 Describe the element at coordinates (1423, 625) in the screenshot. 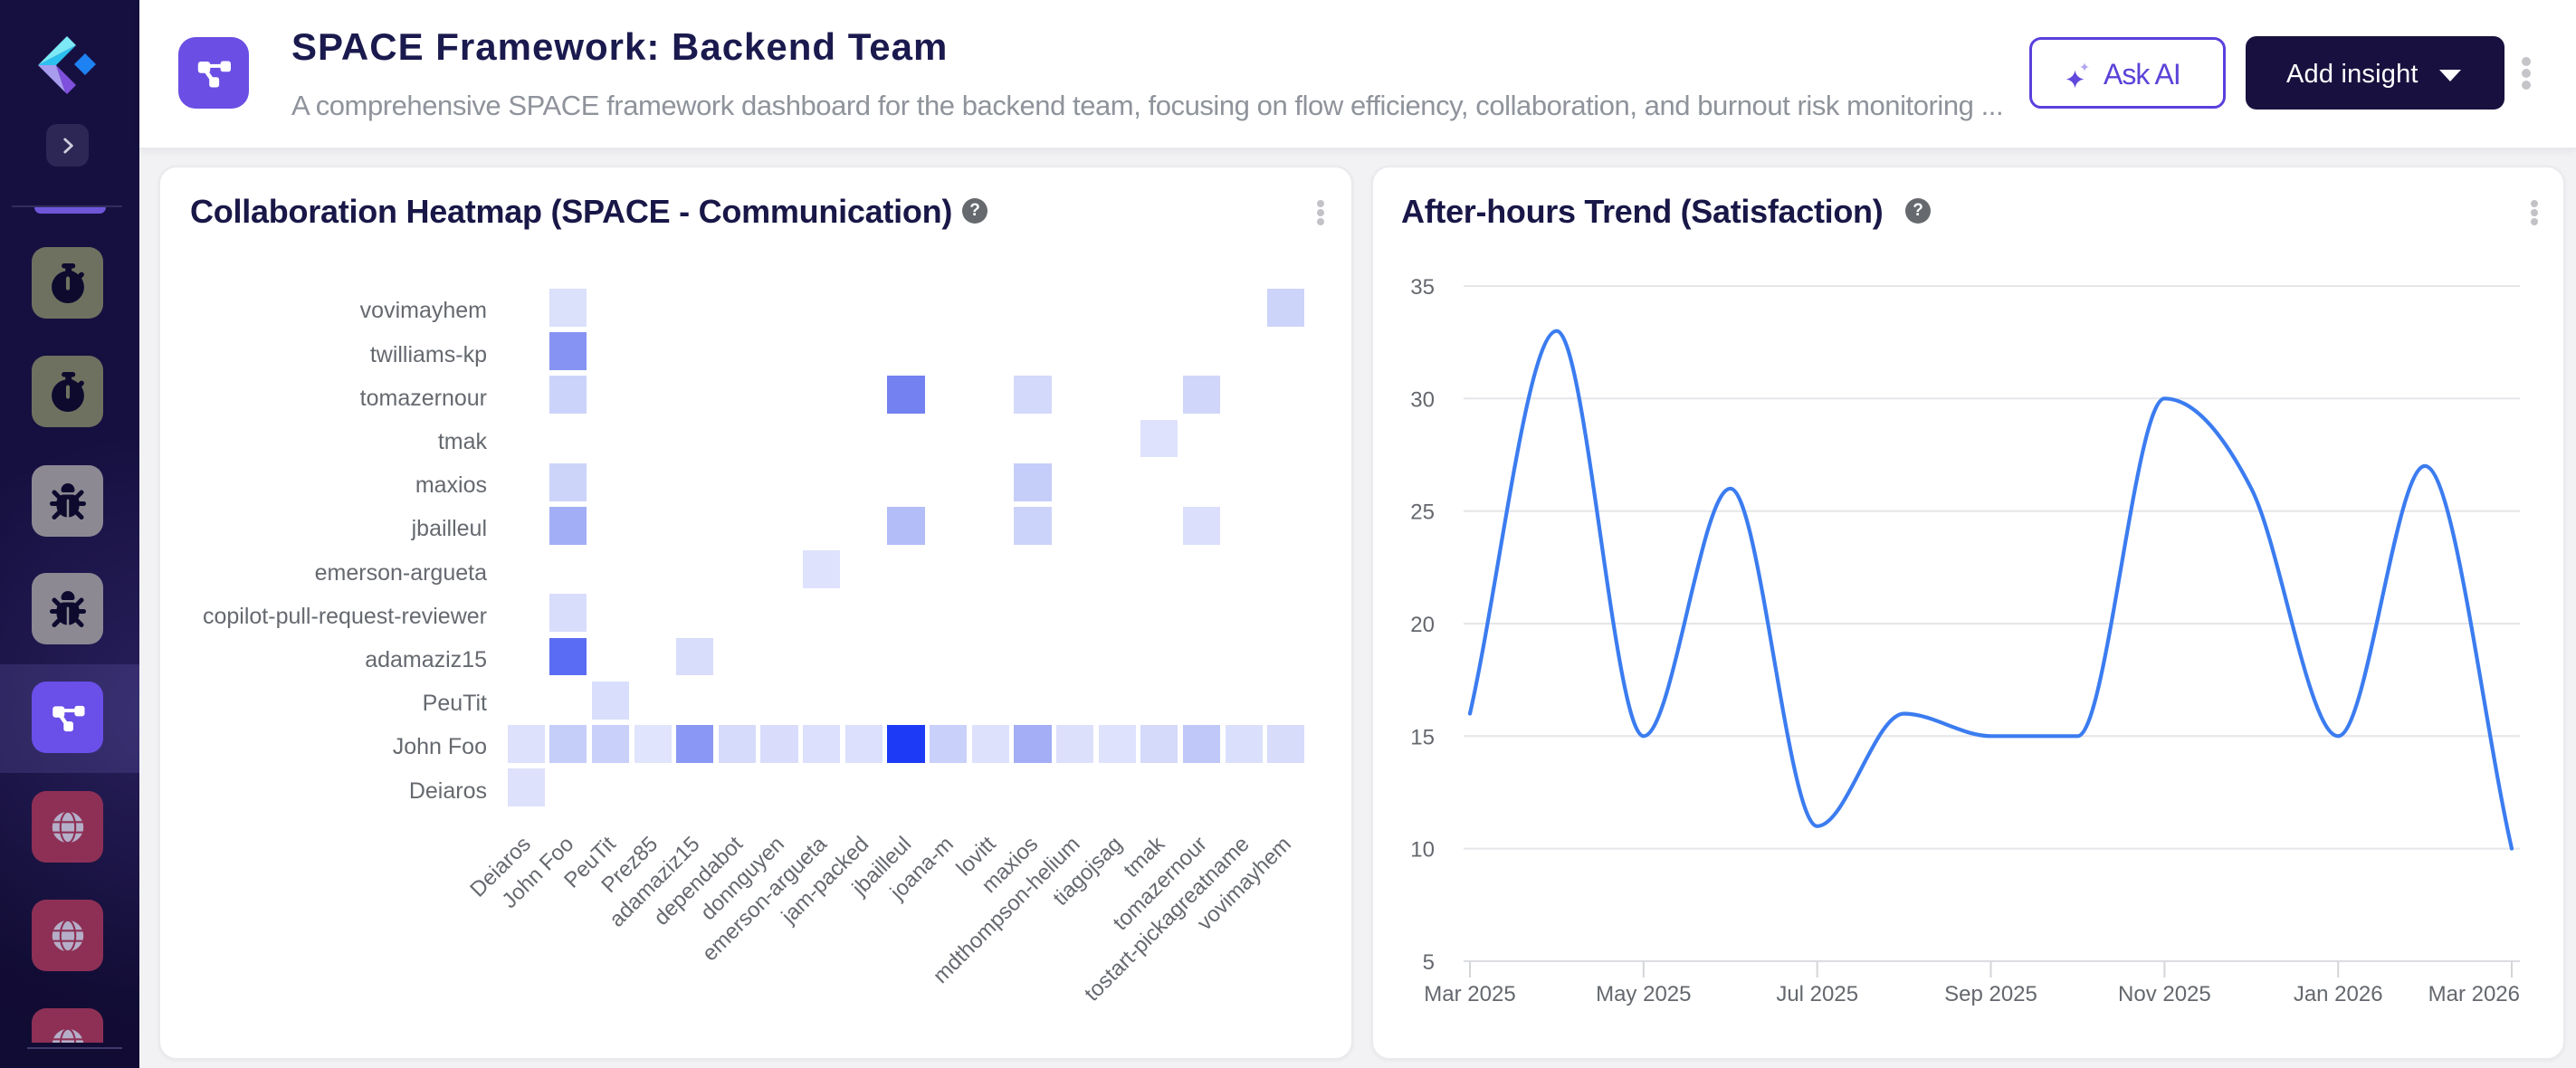

I see `svg-text: 20` at that location.